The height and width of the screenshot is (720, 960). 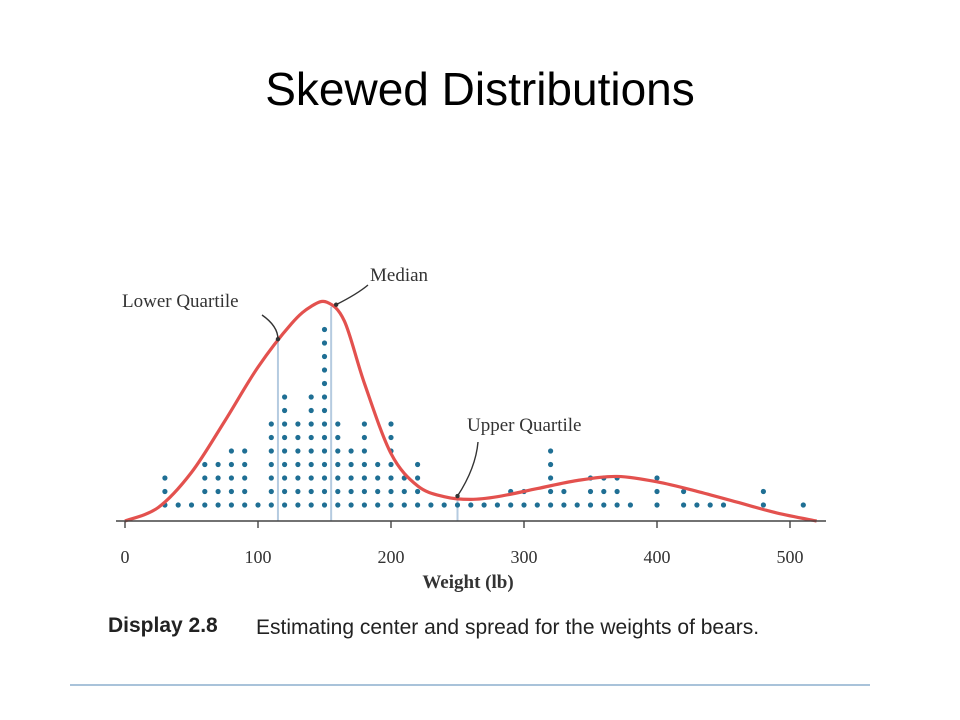 What do you see at coordinates (524, 425) in the screenshot?
I see `annotation-label: Upper Quartile` at bounding box center [524, 425].